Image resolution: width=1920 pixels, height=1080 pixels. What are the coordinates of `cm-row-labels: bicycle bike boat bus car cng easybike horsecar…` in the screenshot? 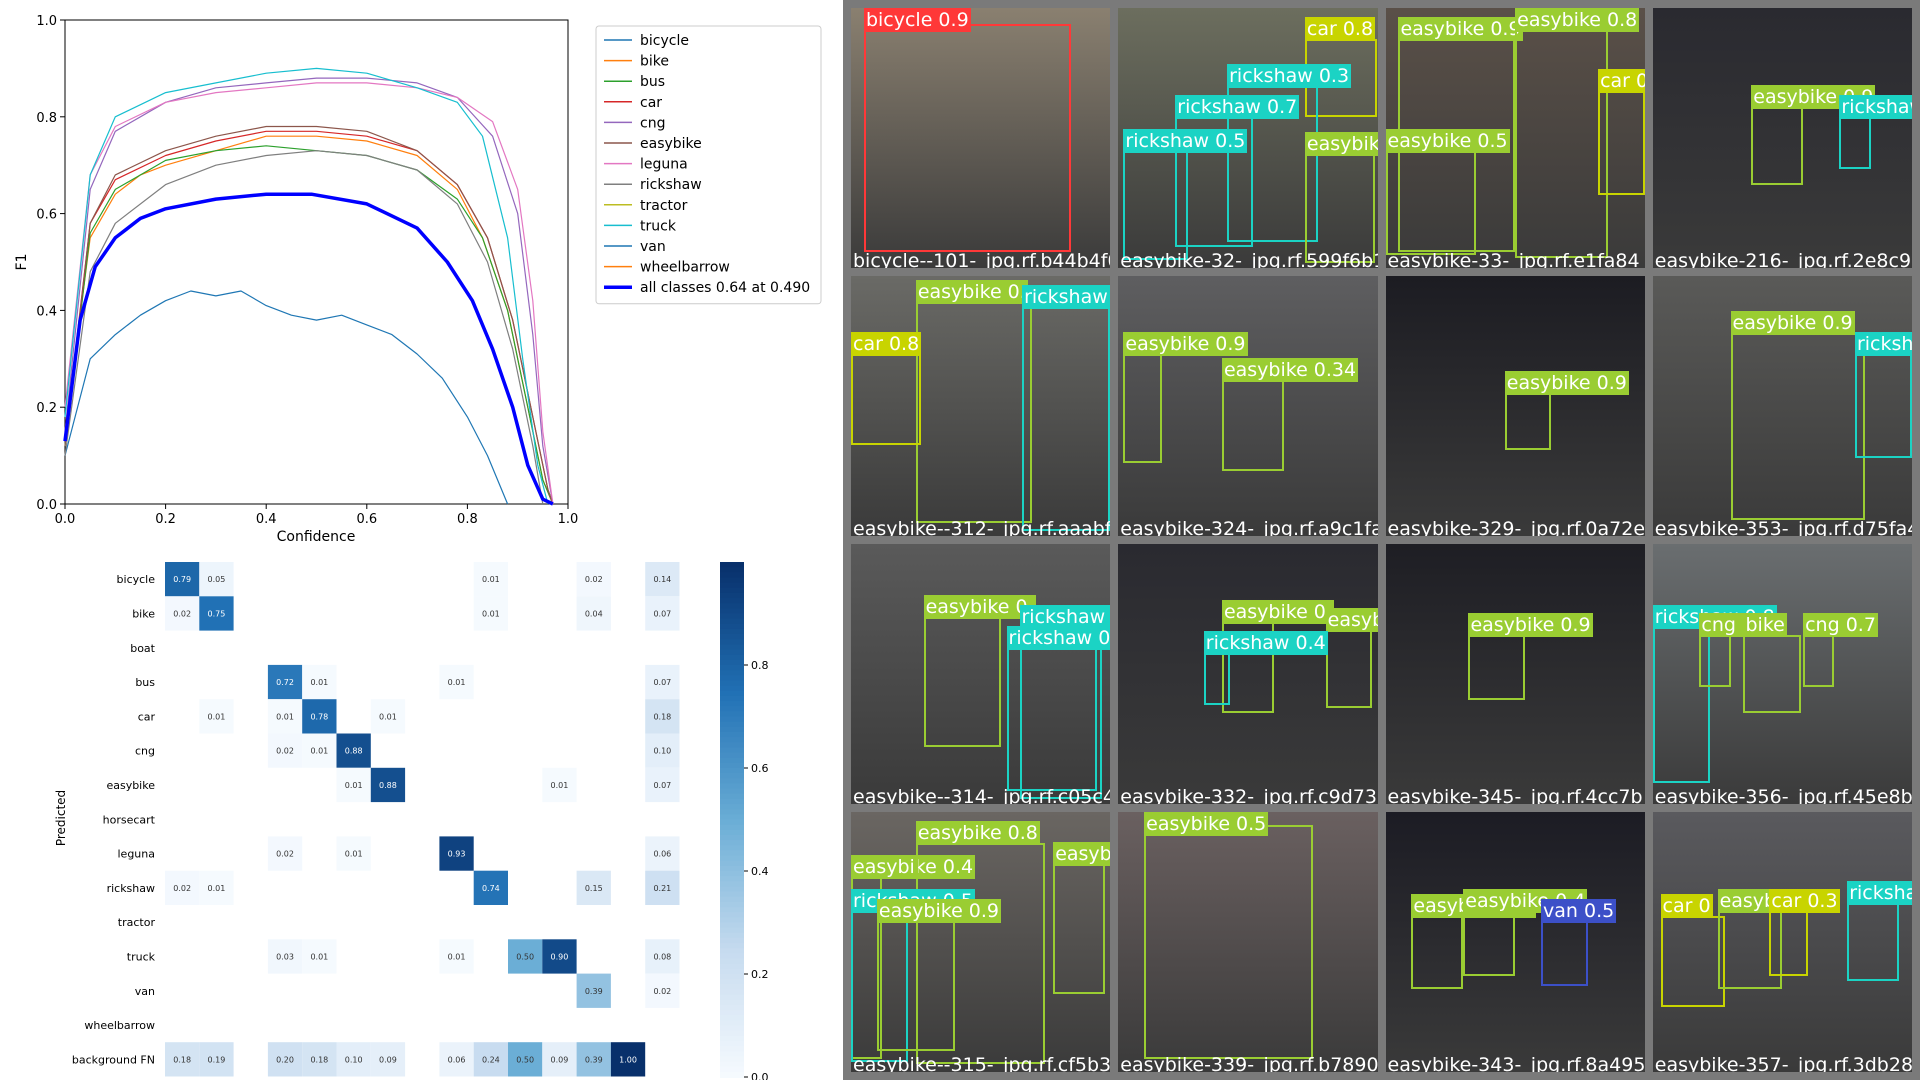 It's located at (114, 819).